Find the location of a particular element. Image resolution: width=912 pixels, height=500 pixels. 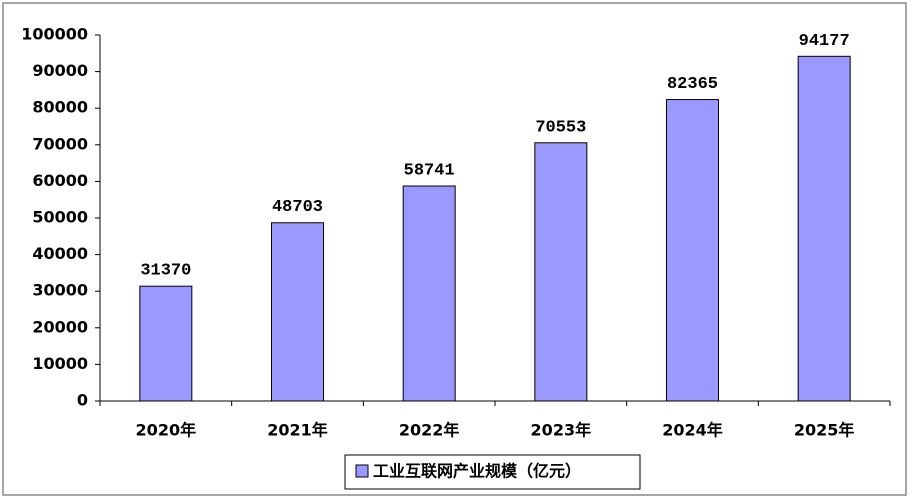

data-label: 31370 is located at coordinates (165, 271).